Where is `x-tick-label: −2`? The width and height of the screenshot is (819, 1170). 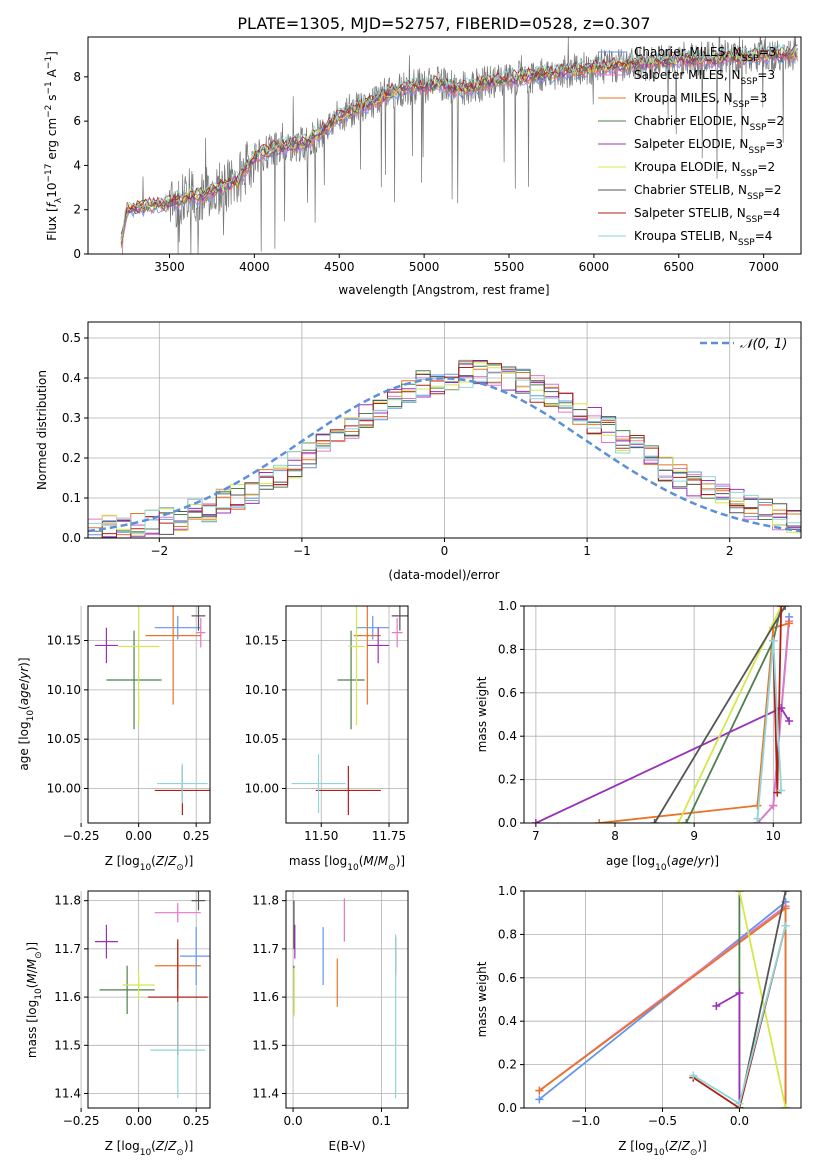
x-tick-label: −2 is located at coordinates (159, 551).